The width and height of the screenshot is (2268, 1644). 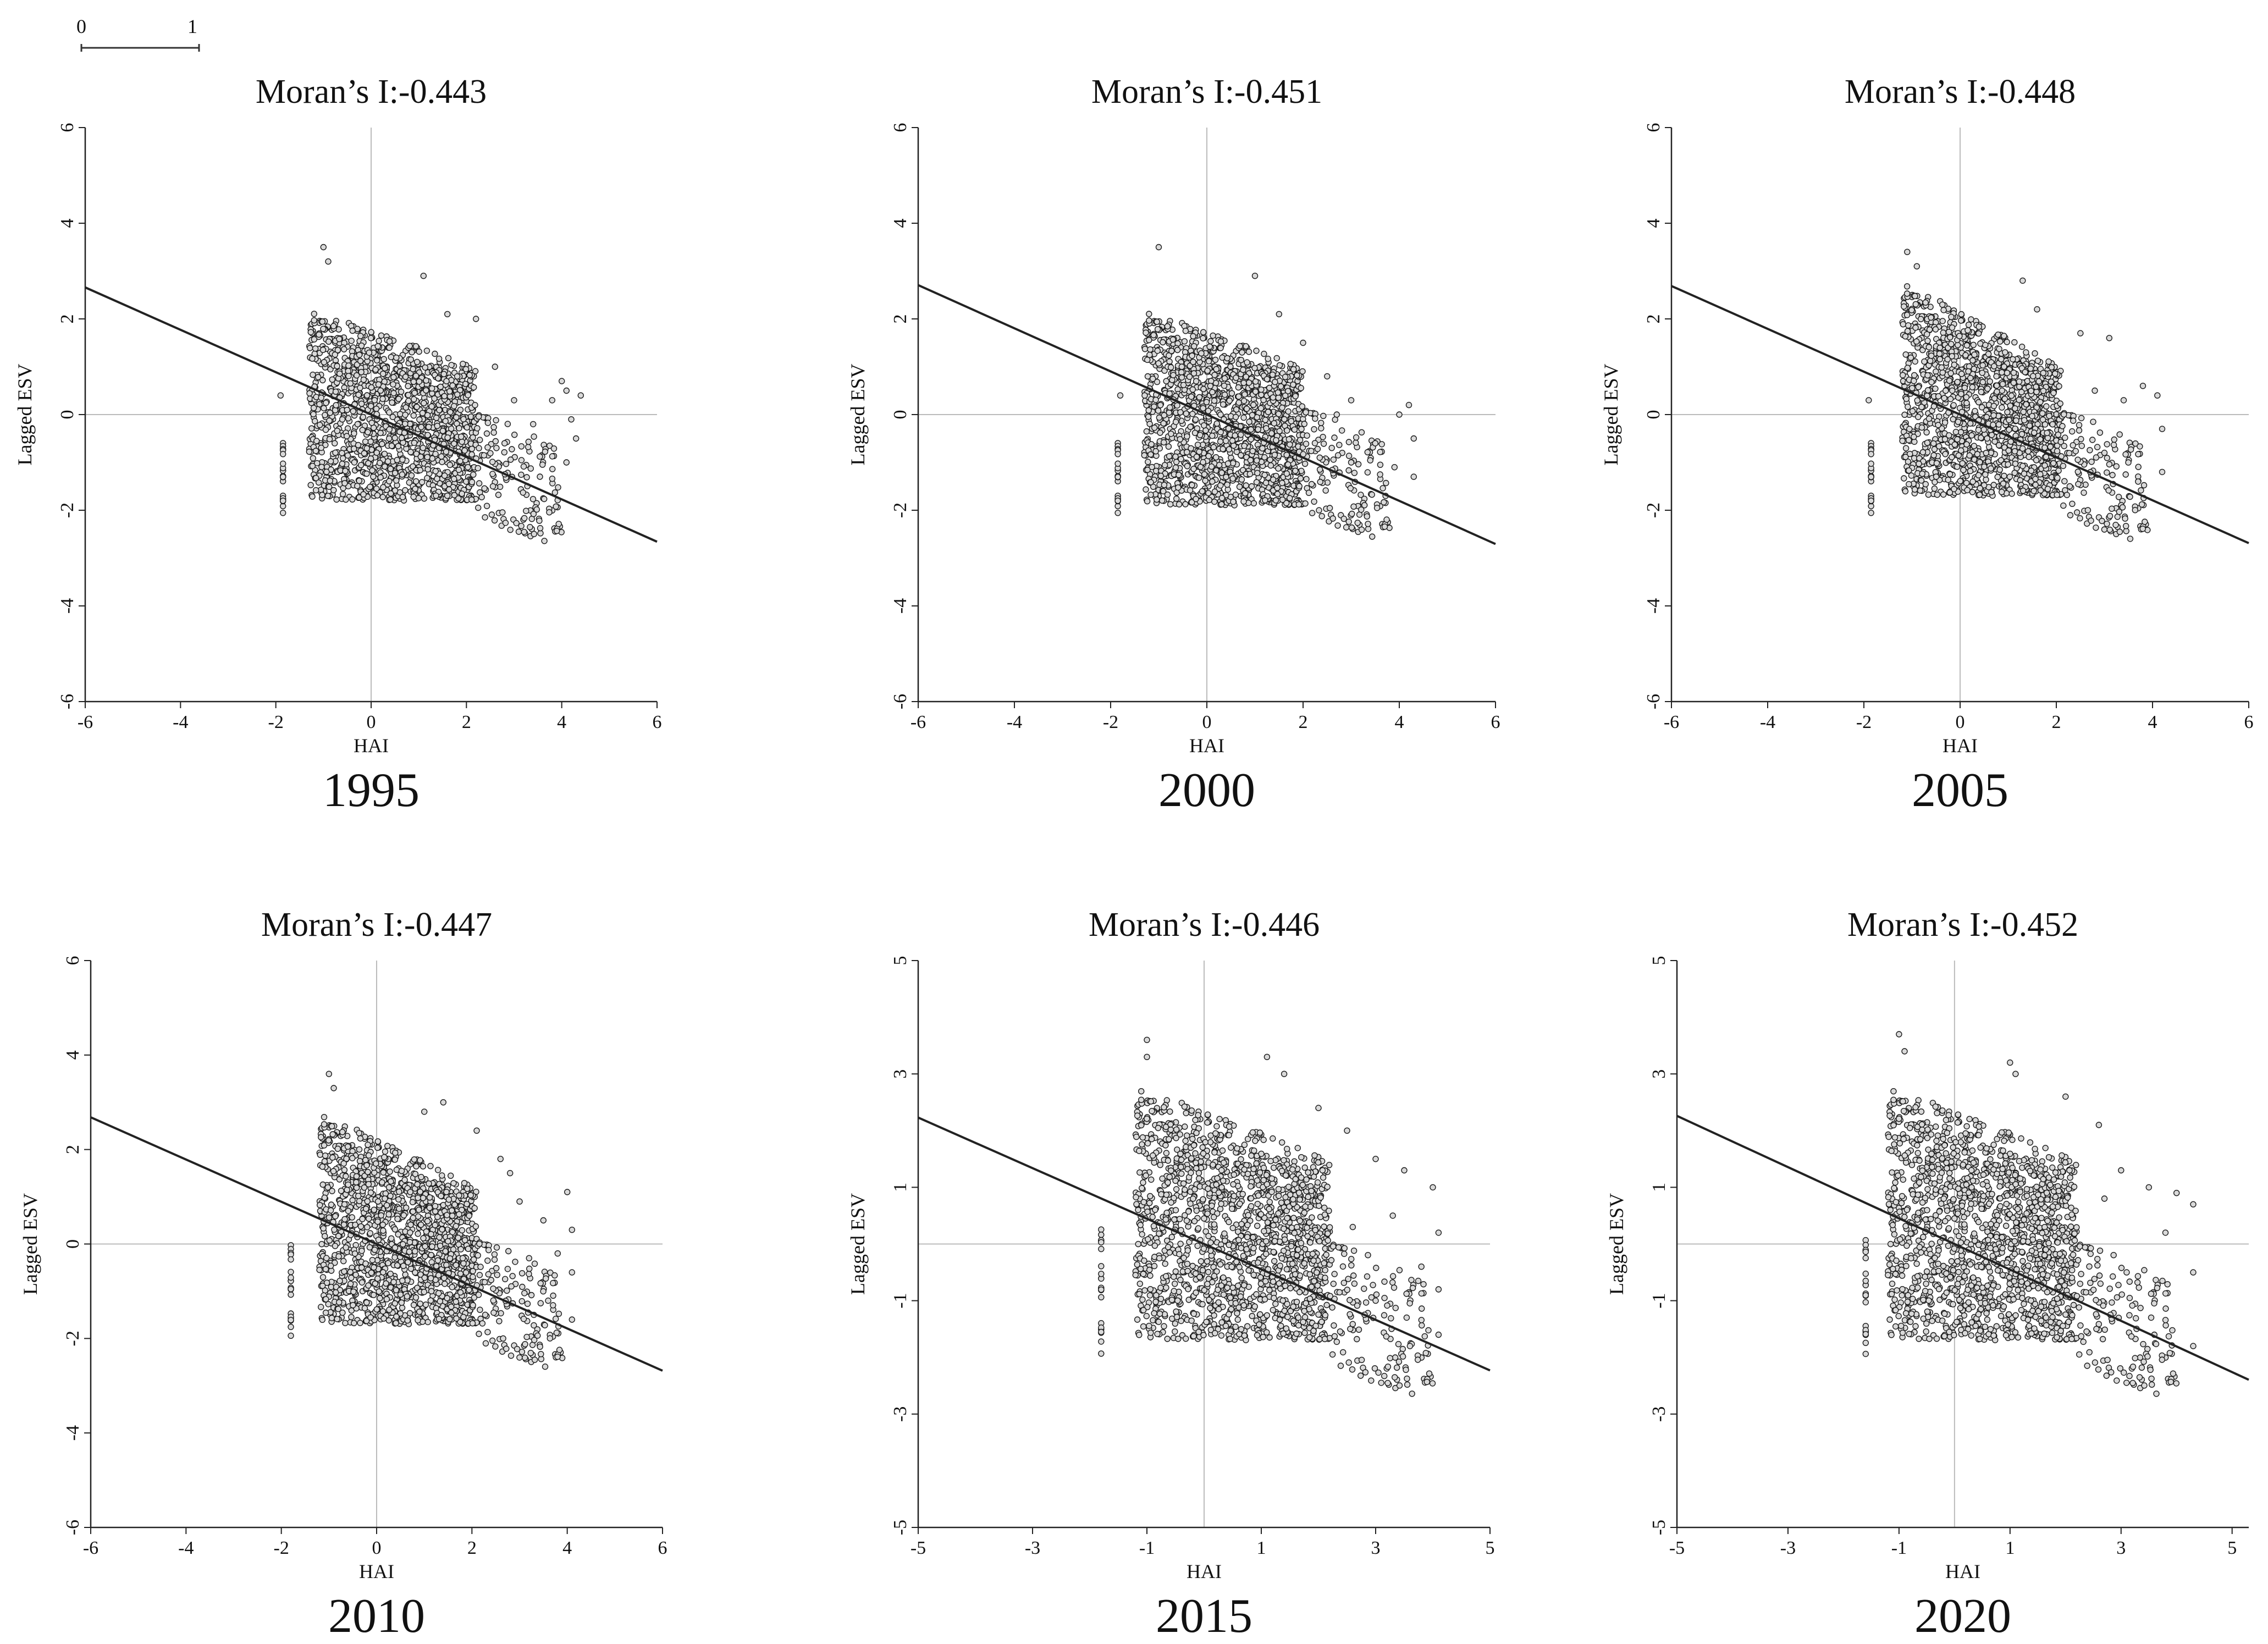 I want to click on scale-bar: 0 1, so click(x=138, y=33).